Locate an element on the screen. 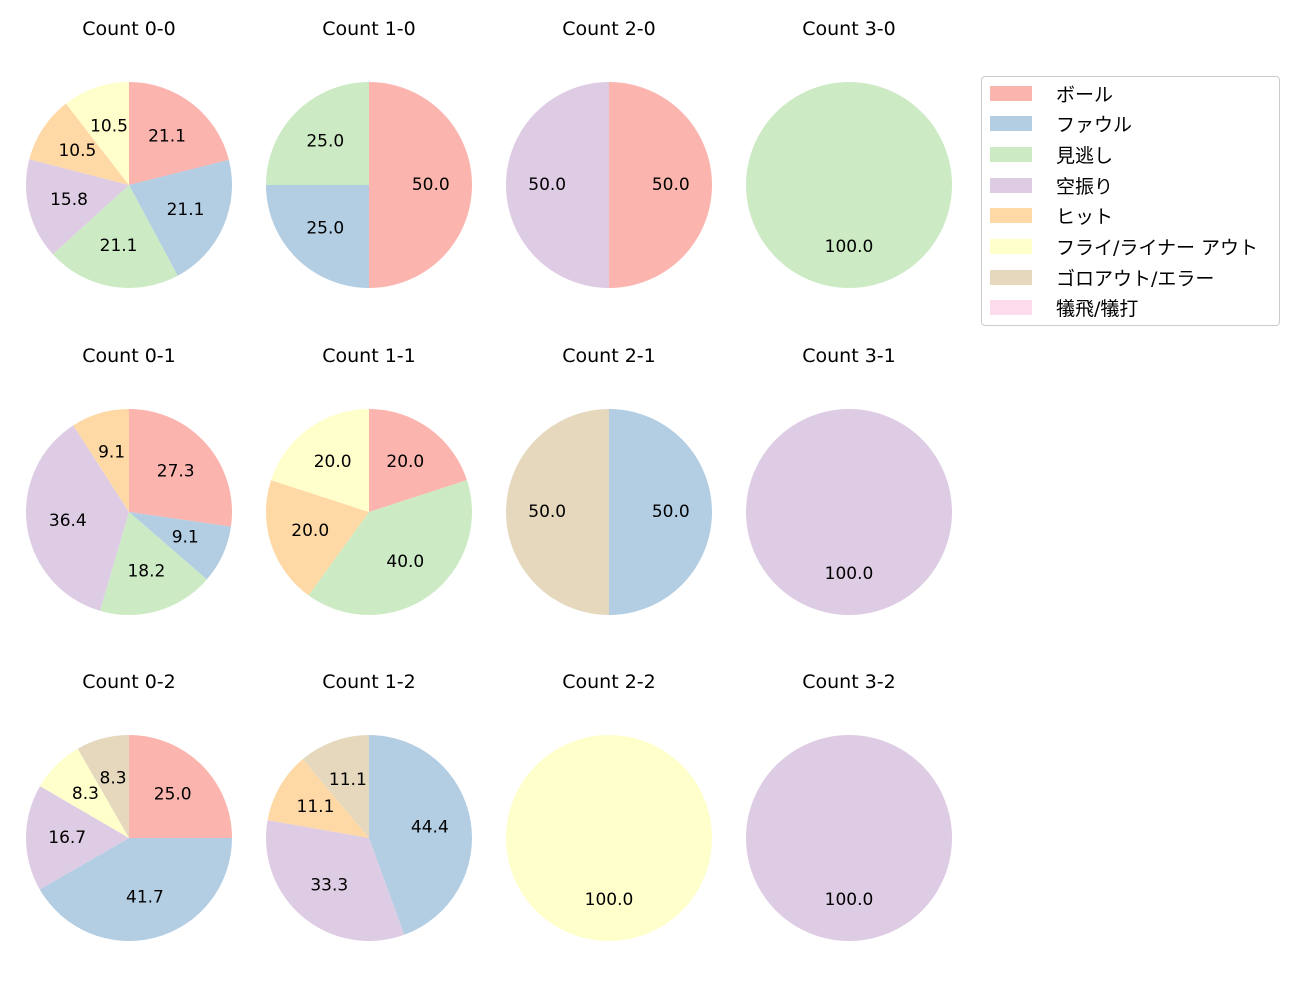  pie-count-0-2: Count 0-2 25.0 41.7 16.7 8.38.3 is located at coordinates (129, 806).